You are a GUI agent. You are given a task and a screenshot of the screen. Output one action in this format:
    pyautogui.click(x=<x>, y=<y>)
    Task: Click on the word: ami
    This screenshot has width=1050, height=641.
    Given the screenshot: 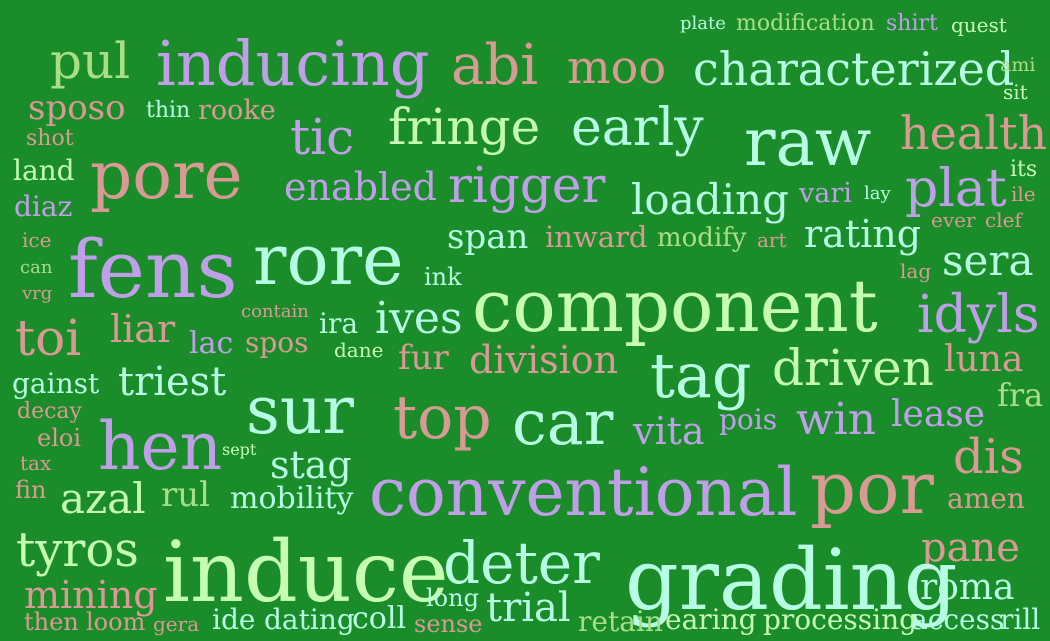 What is the action you would take?
    pyautogui.click(x=1018, y=65)
    